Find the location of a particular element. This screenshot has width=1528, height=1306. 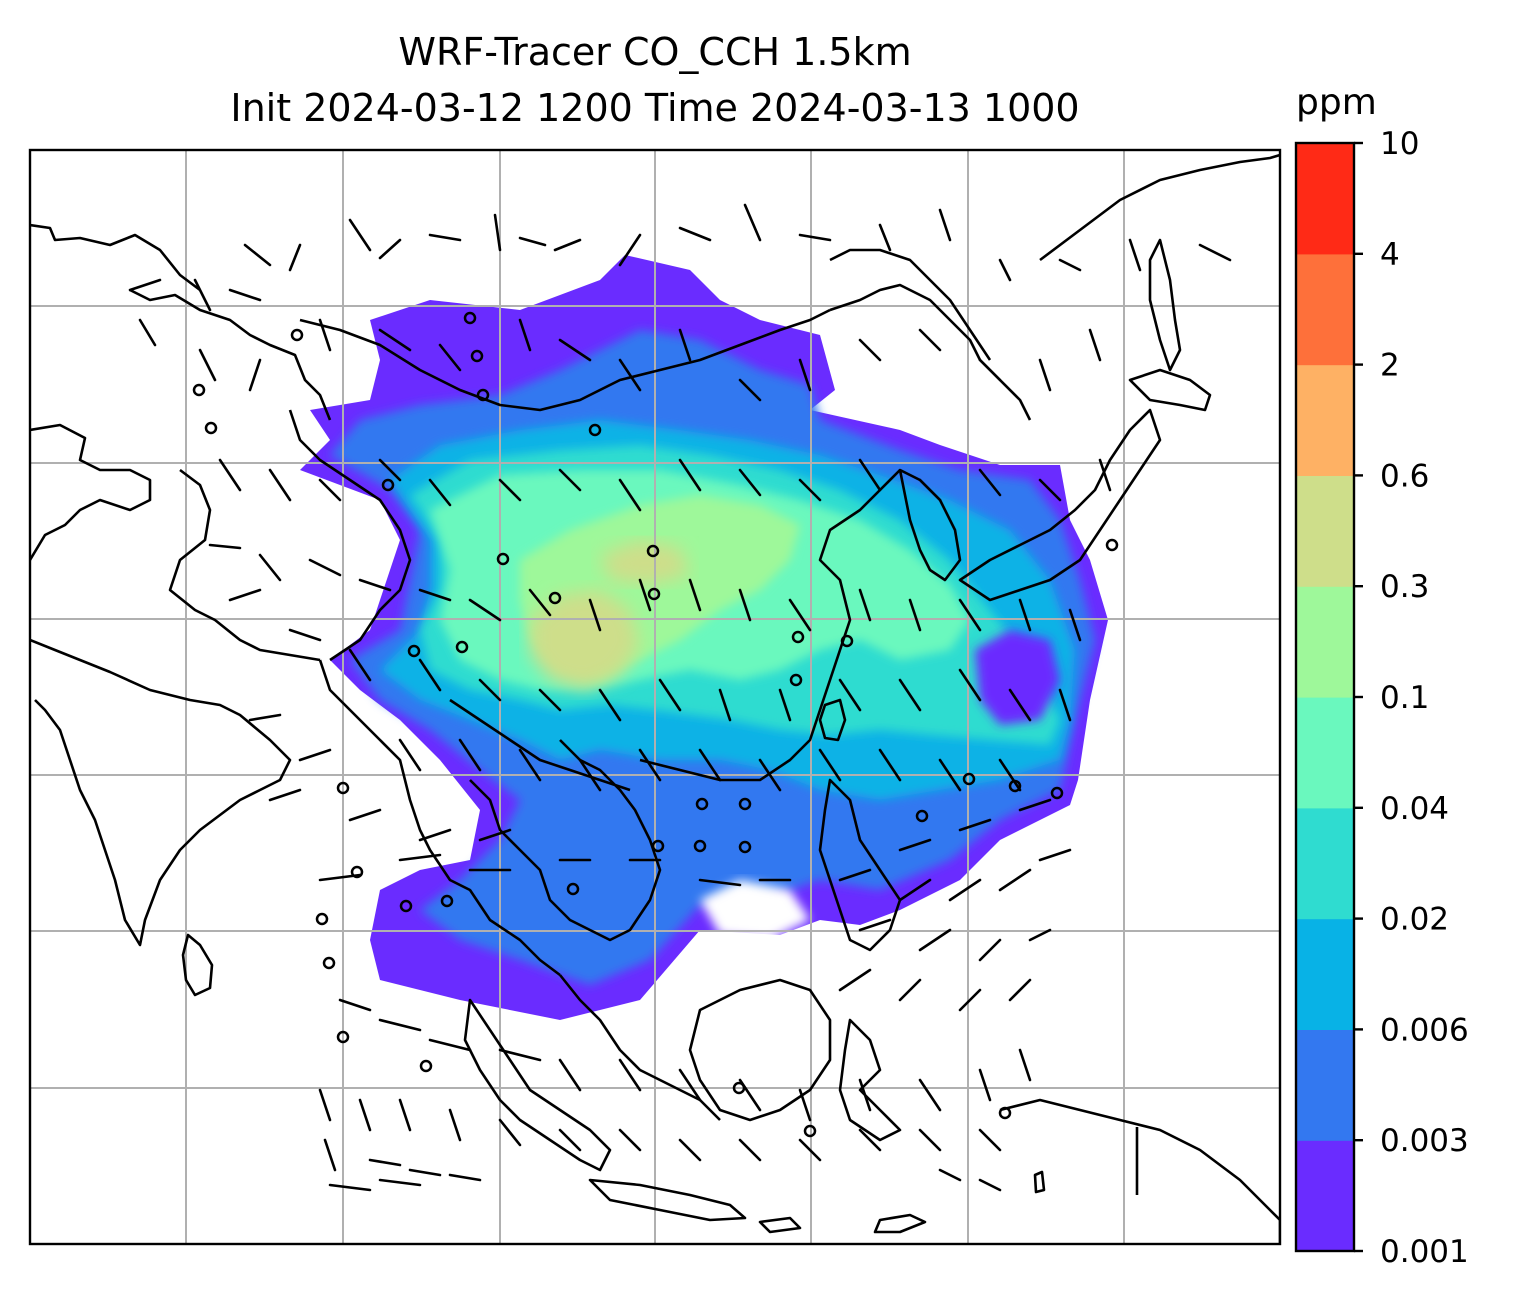

colorbar-tick-label: 0.001 is located at coordinates (1424, 1252).